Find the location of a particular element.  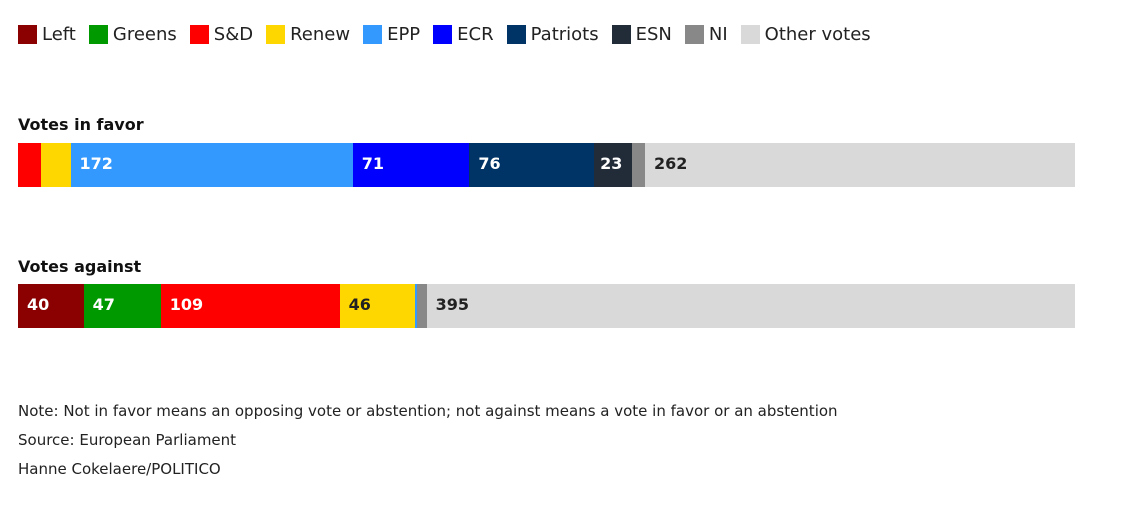

bar-segment-other-votes: 395 is located at coordinates (750, 306).